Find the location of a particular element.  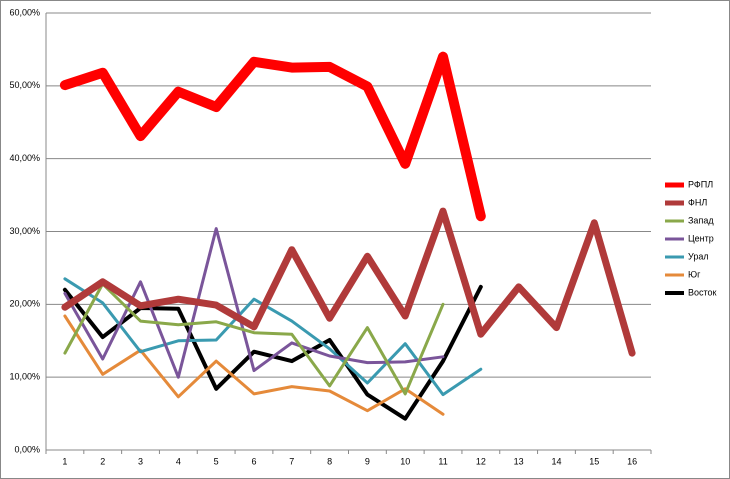

legend-label: Запад is located at coordinates (701, 220).